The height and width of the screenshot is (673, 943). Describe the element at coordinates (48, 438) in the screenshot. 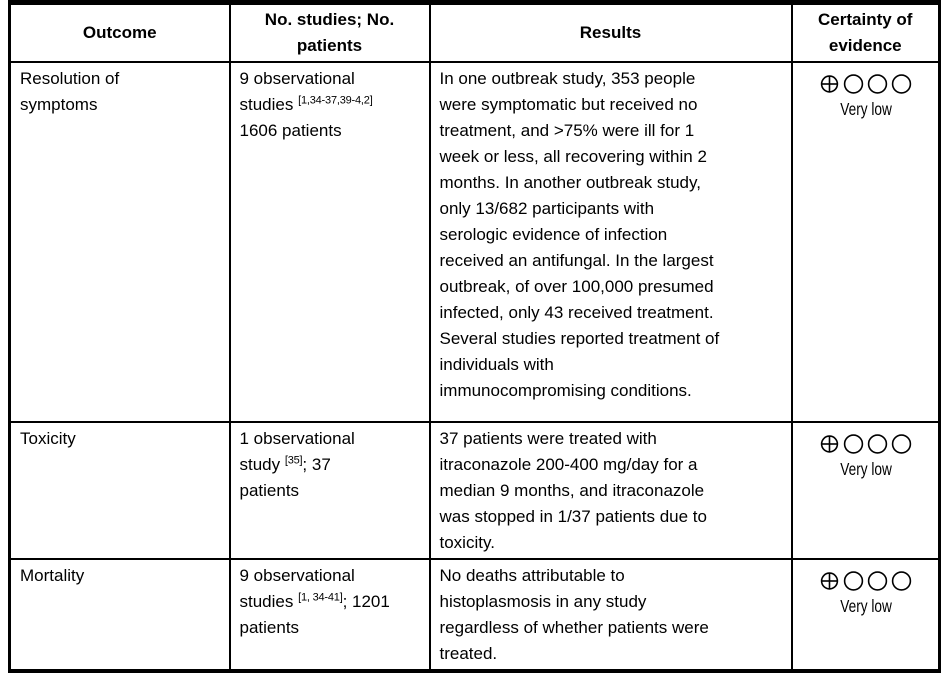

I see `outcome-text: Toxicity` at that location.